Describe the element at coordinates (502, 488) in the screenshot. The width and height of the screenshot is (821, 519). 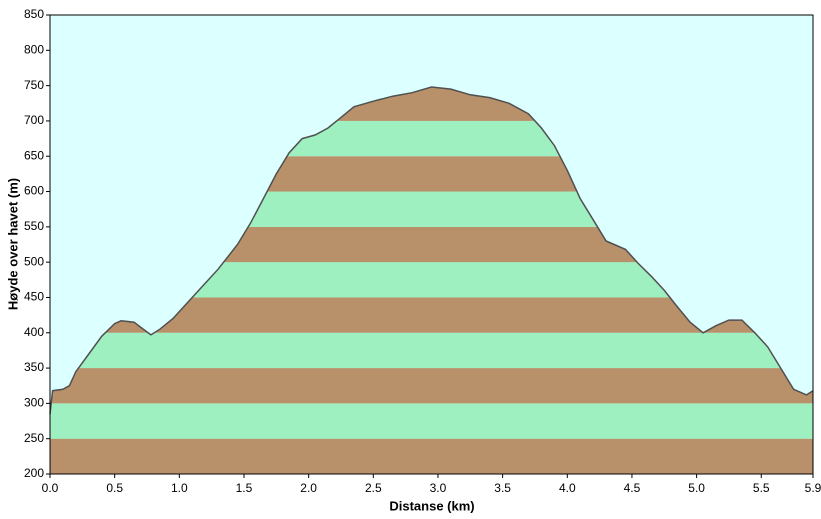
I see `x-tick-label: 3.5` at that location.